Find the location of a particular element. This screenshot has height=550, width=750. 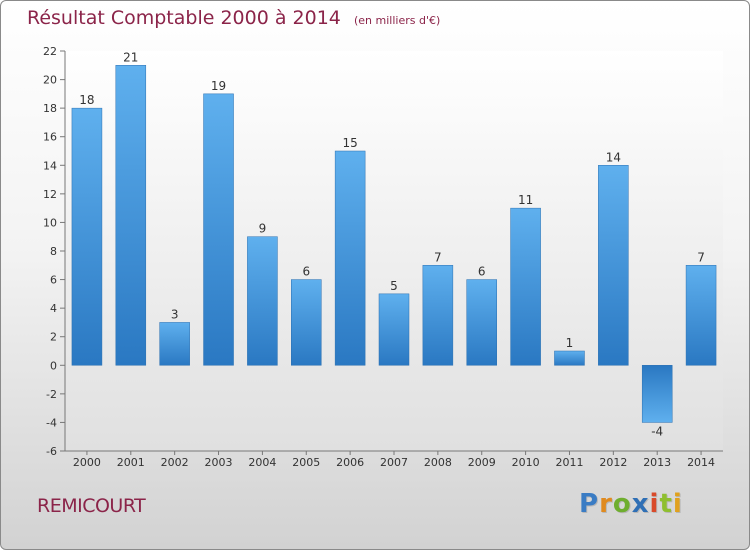

x-tick-label: 2012 is located at coordinates (613, 462).